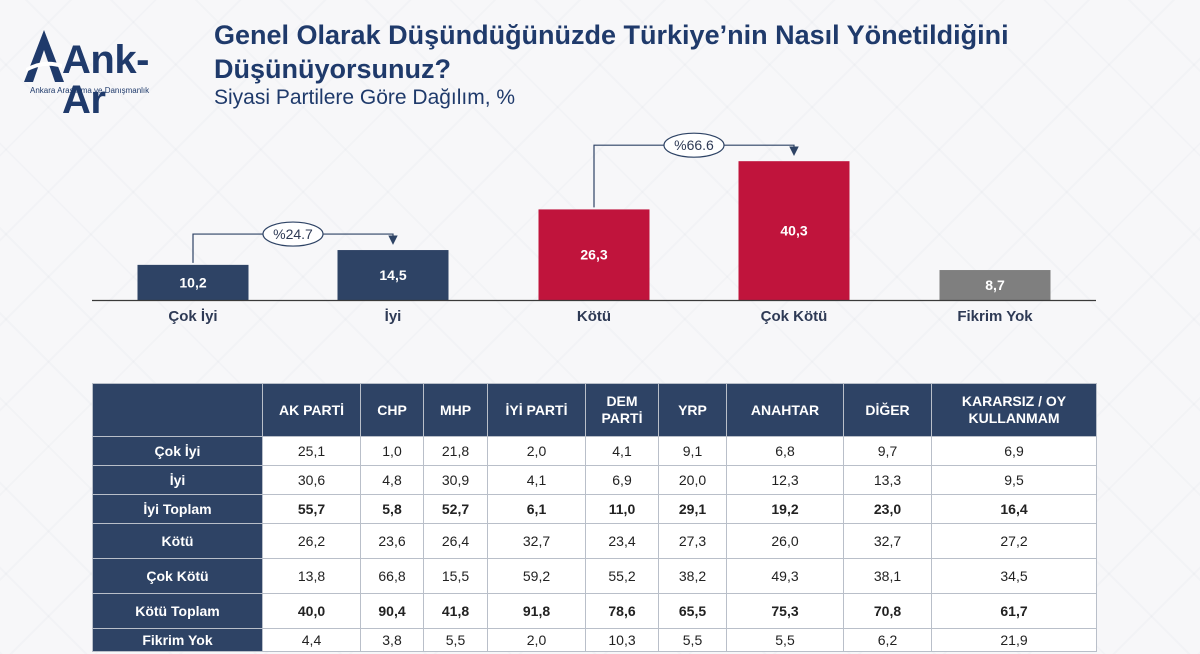 The image size is (1200, 654). Describe the element at coordinates (785, 541) in the screenshot. I see `table-cell: 26,0` at that location.